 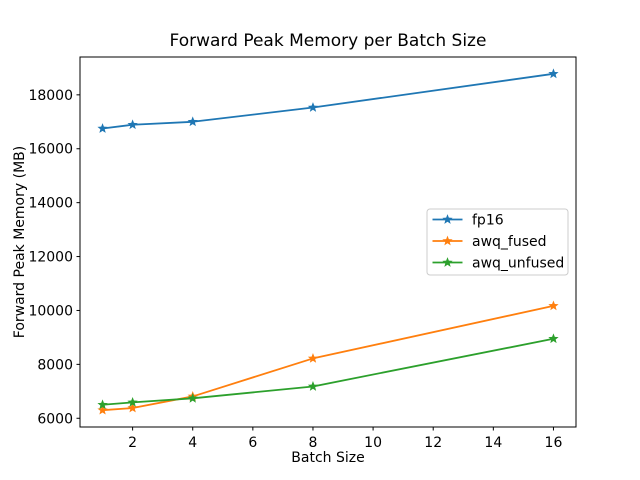 I want to click on legend-box, so click(x=497, y=242).